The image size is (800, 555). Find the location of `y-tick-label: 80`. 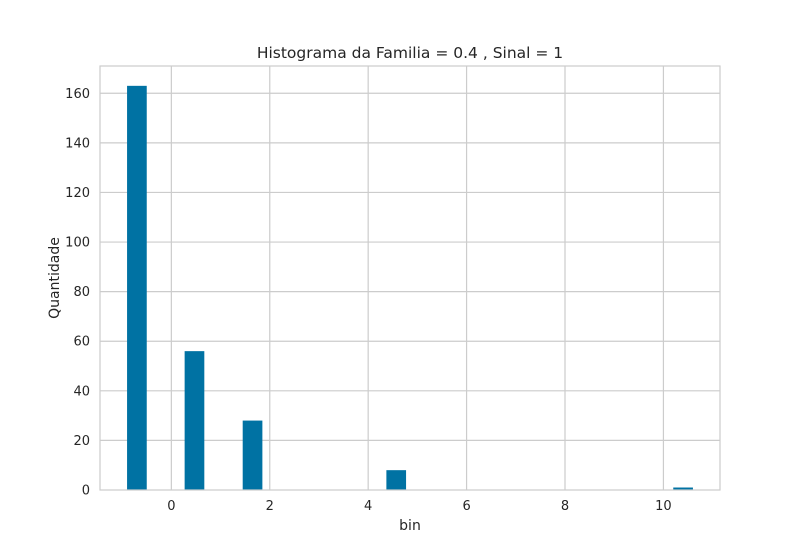

y-tick-label: 80 is located at coordinates (81, 292).